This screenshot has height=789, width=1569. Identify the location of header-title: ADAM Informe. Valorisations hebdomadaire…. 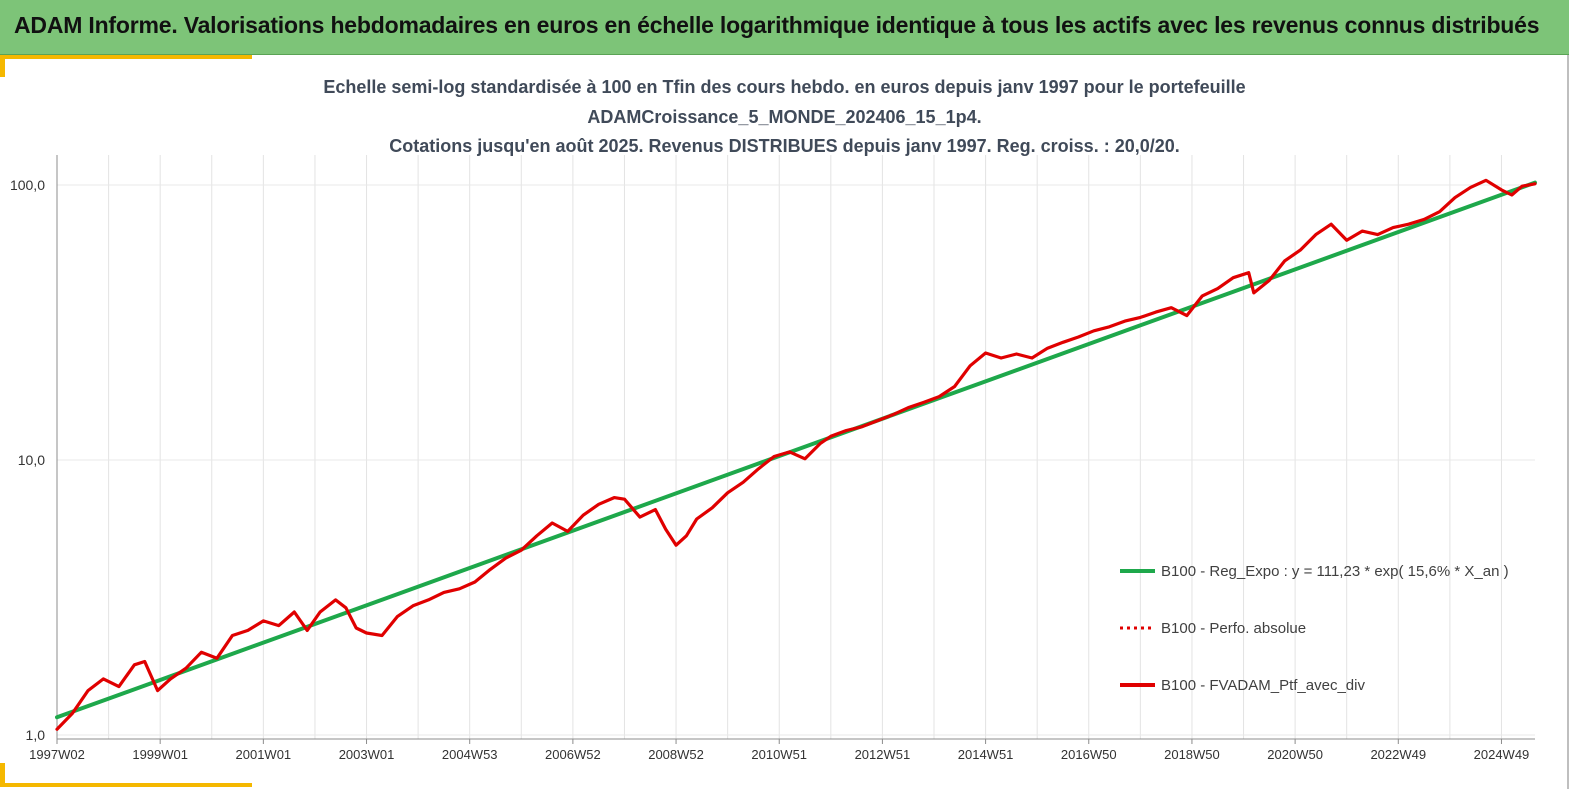
(777, 25).